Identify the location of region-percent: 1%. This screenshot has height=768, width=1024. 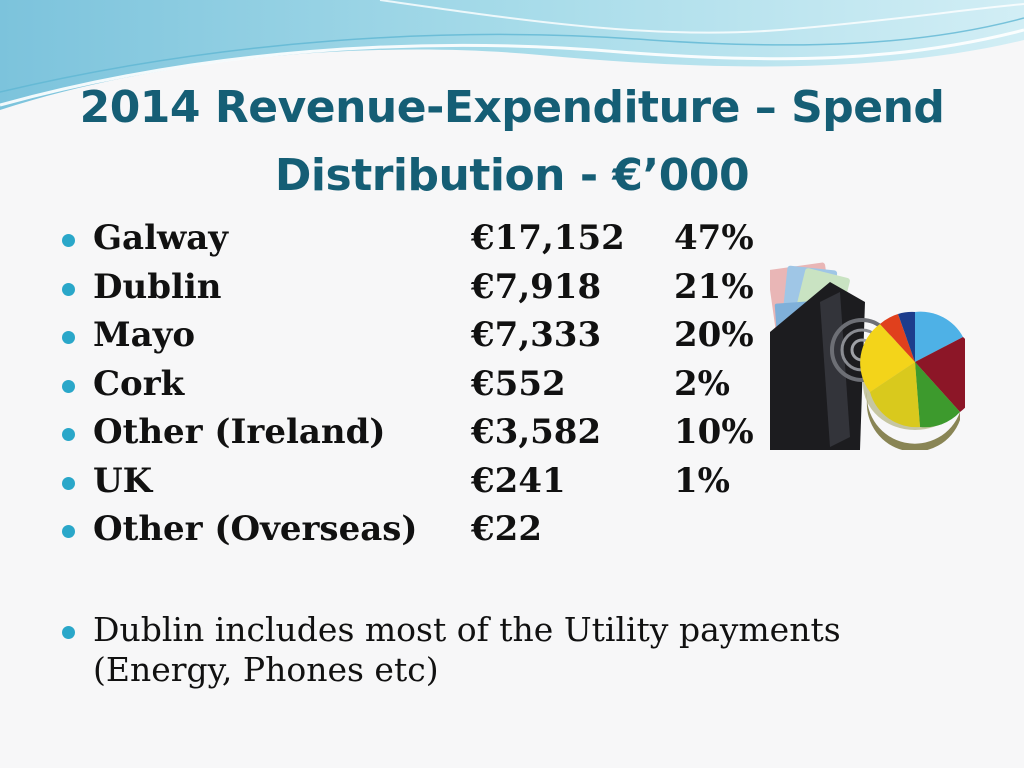
(702, 480).